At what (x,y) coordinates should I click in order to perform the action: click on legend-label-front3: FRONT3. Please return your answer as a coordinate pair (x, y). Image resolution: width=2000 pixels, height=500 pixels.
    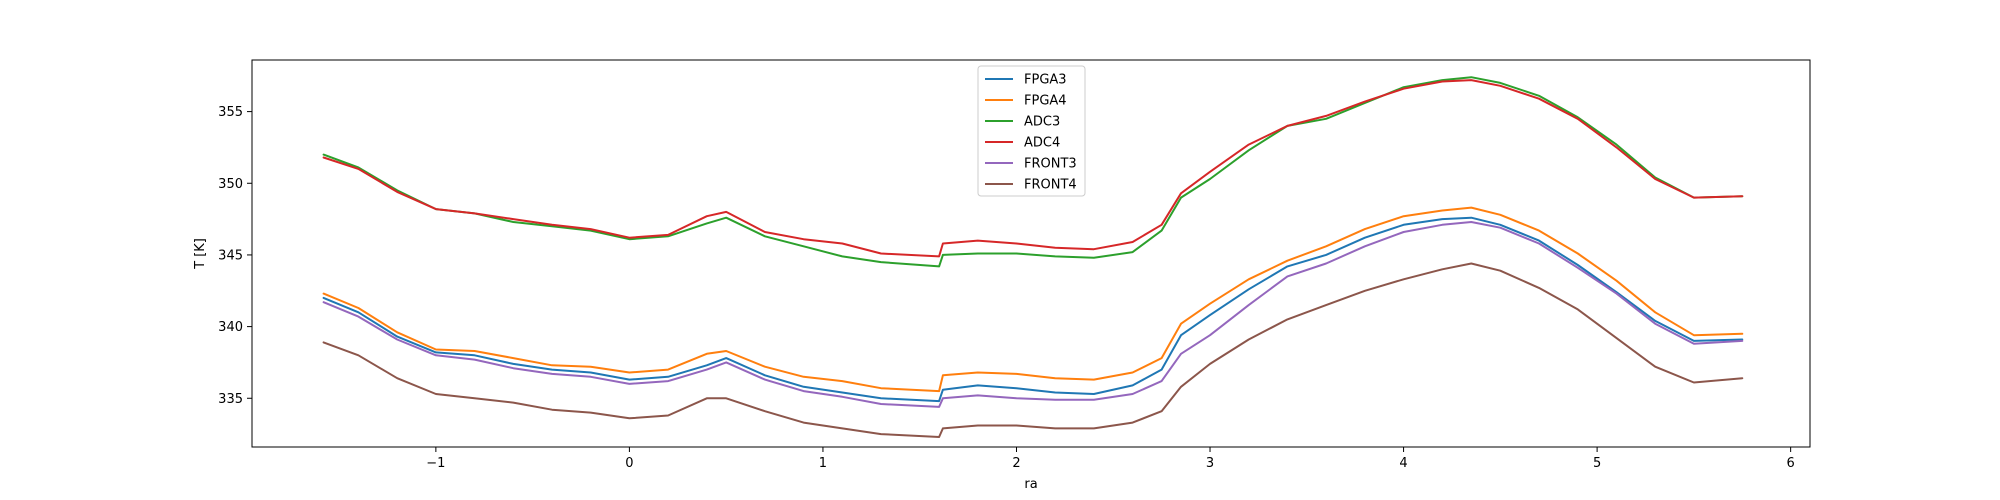
    Looking at the image, I should click on (1050, 164).